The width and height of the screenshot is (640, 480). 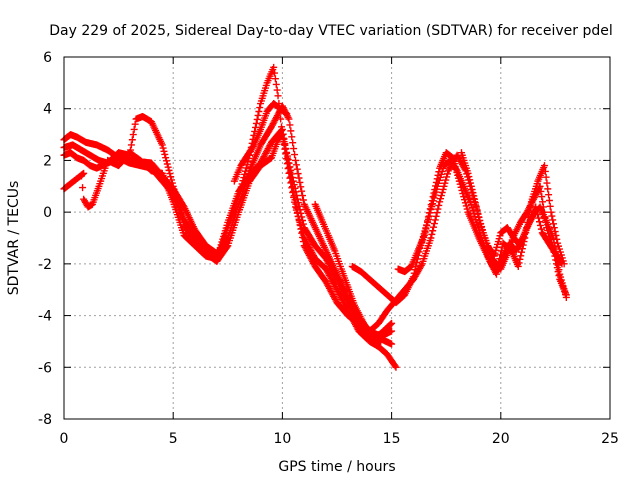 I want to click on y-tick-label: -2, so click(x=45, y=265).